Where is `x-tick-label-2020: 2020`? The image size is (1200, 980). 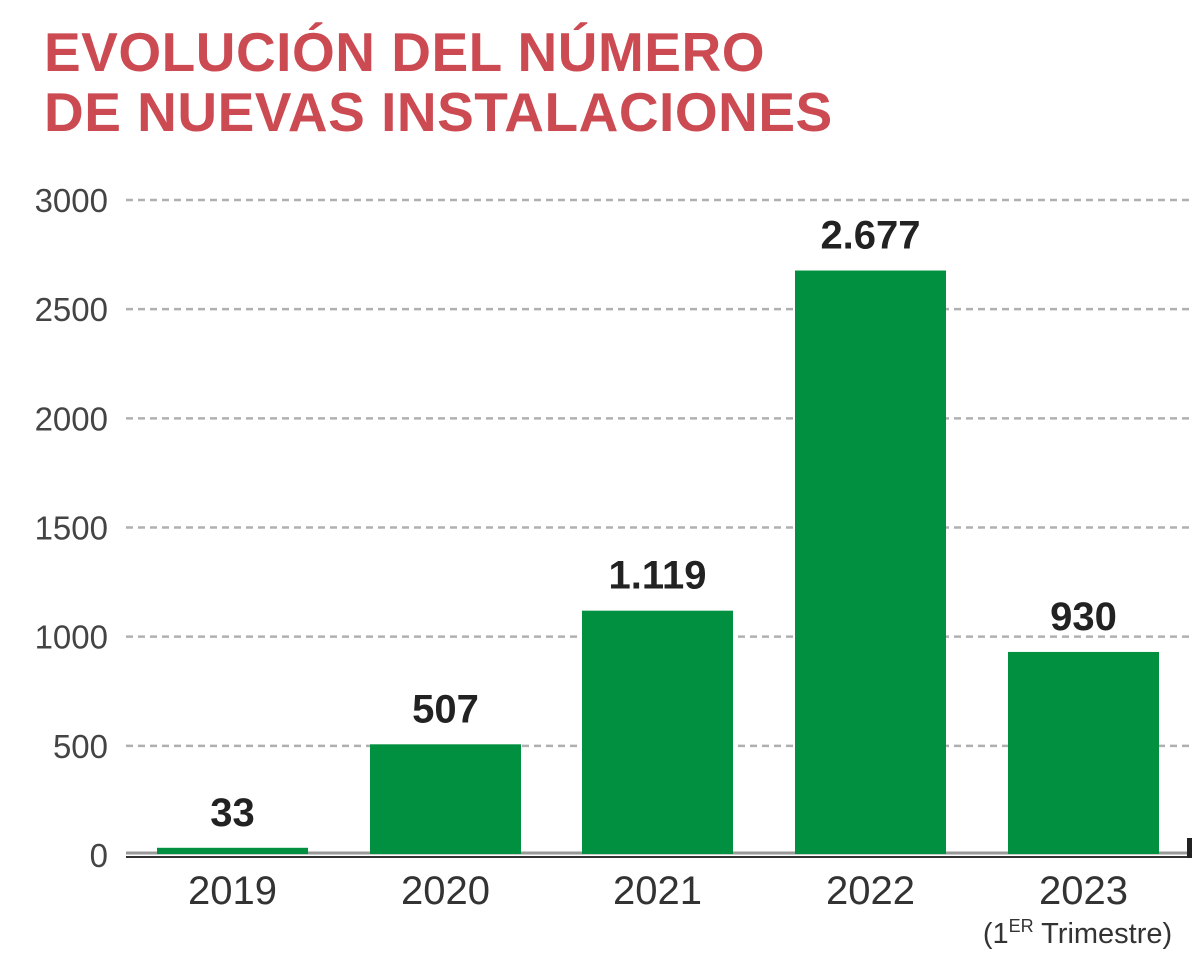 x-tick-label-2020: 2020 is located at coordinates (445, 891).